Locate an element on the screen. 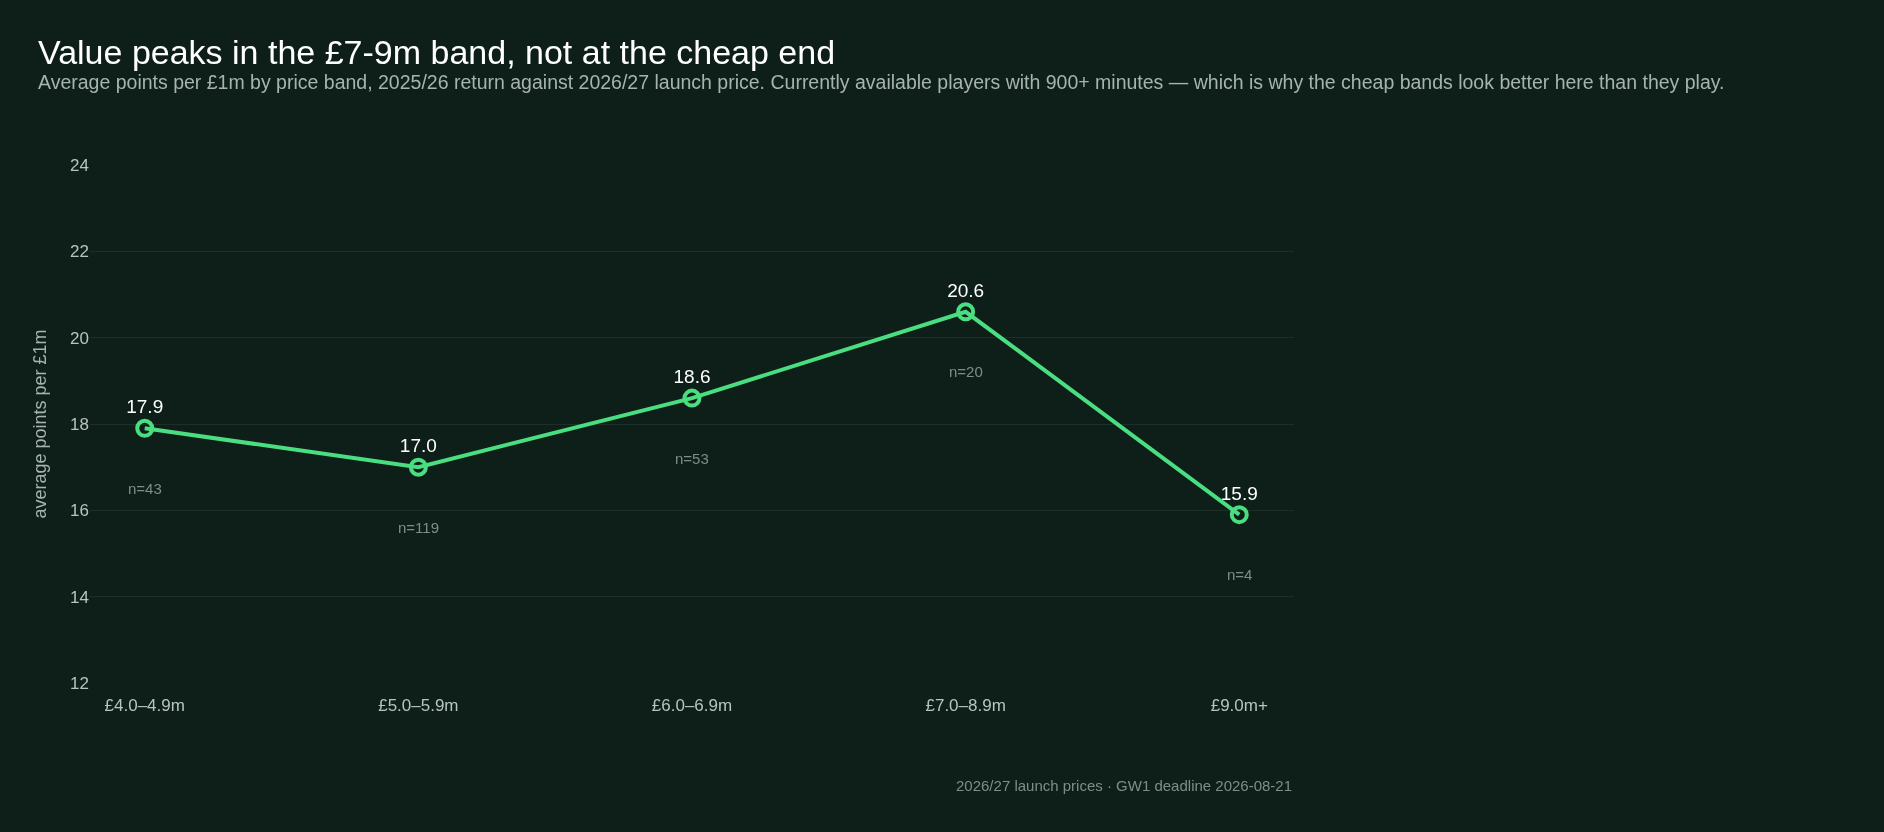 This screenshot has width=1884, height=832. x-tick-label: £9.0m+ is located at coordinates (1239, 705).